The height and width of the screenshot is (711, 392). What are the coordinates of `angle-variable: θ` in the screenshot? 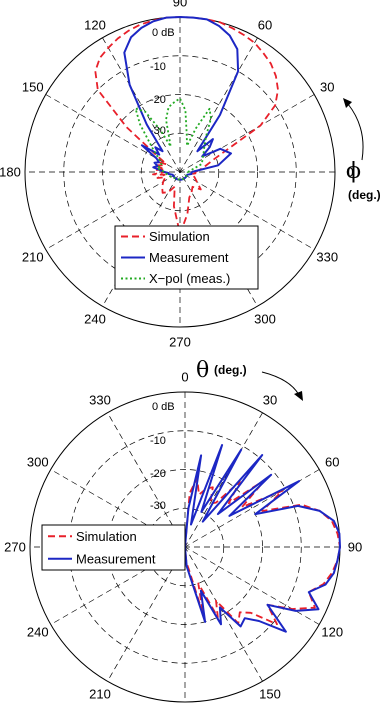 It's located at (202, 370).